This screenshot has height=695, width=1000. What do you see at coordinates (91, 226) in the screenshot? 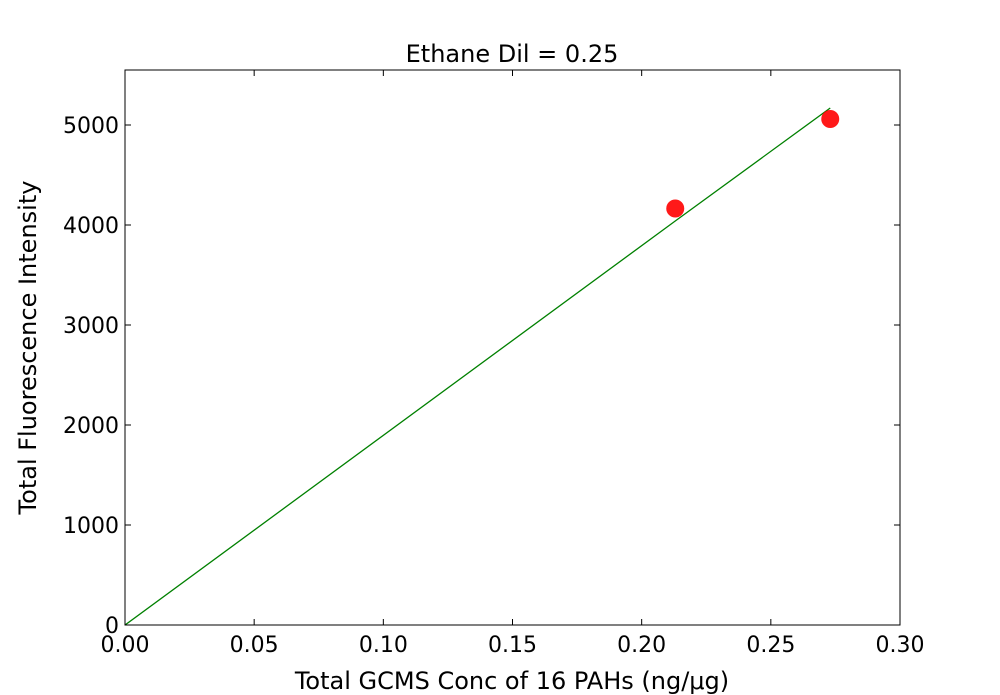
I see `y-tick-label: 4000` at bounding box center [91, 226].